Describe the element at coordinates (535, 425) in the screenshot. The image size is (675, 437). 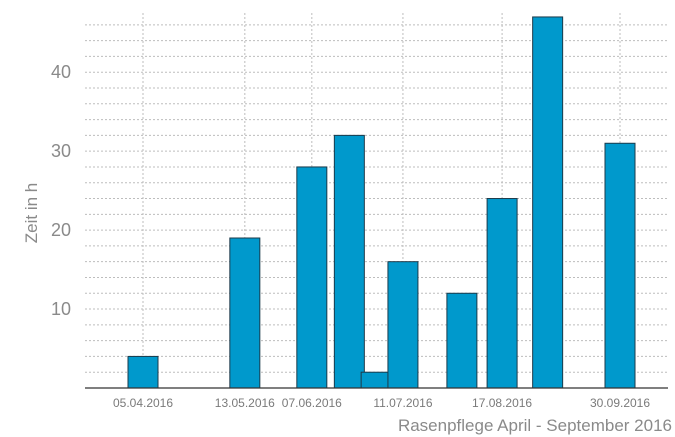
I see `x-axis-label: Rasenpflege April - September 2016` at that location.